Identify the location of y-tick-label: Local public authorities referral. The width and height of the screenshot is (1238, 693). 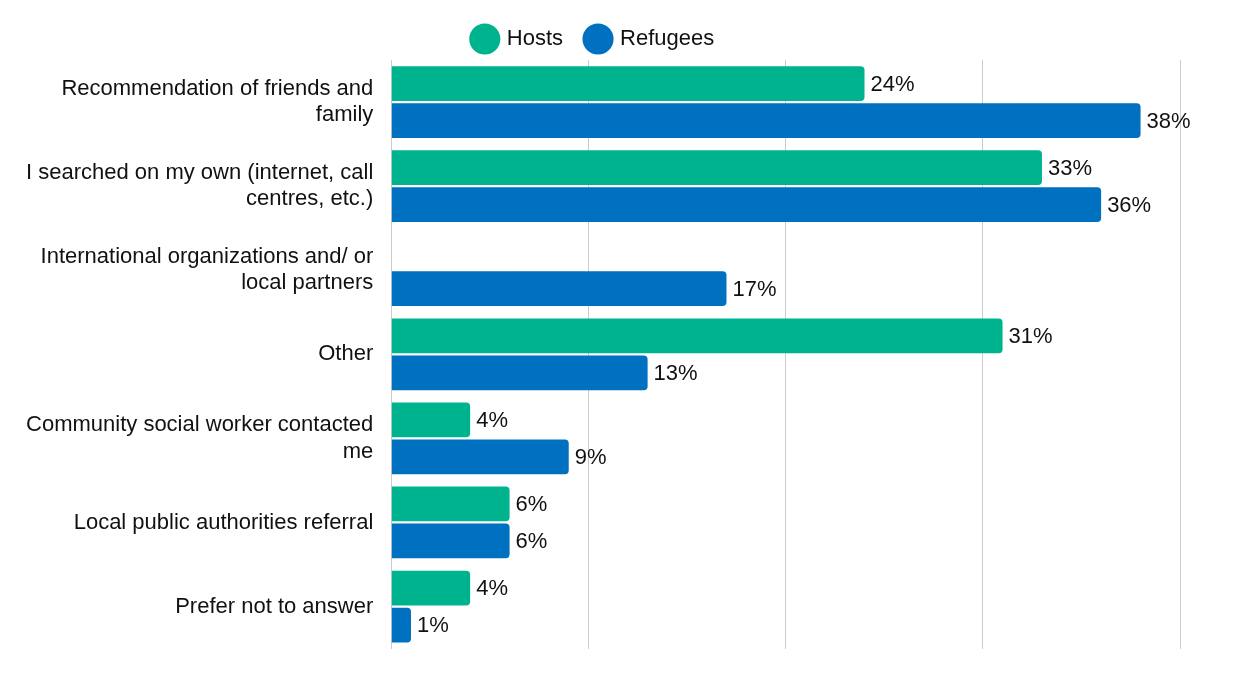
(223, 521).